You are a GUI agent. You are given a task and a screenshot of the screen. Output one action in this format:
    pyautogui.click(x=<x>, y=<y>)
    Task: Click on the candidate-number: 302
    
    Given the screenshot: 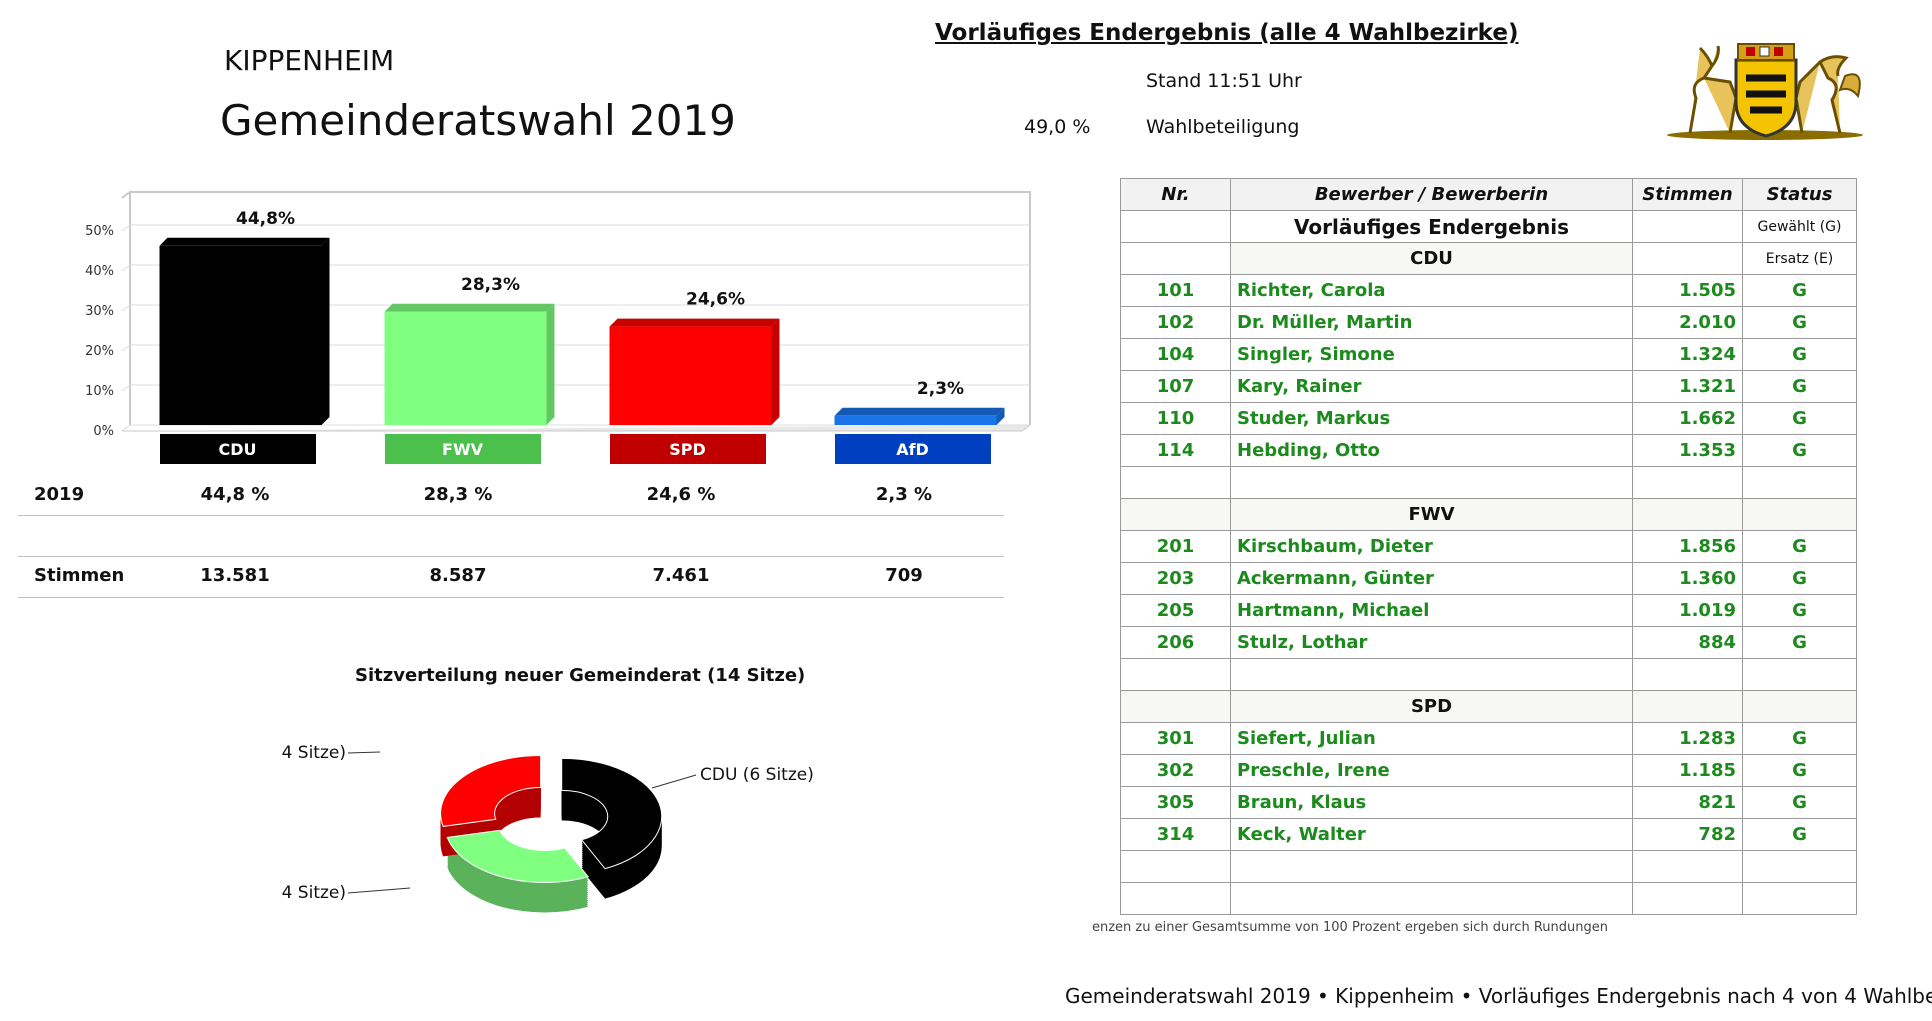 What is the action you would take?
    pyautogui.click(x=1175, y=770)
    